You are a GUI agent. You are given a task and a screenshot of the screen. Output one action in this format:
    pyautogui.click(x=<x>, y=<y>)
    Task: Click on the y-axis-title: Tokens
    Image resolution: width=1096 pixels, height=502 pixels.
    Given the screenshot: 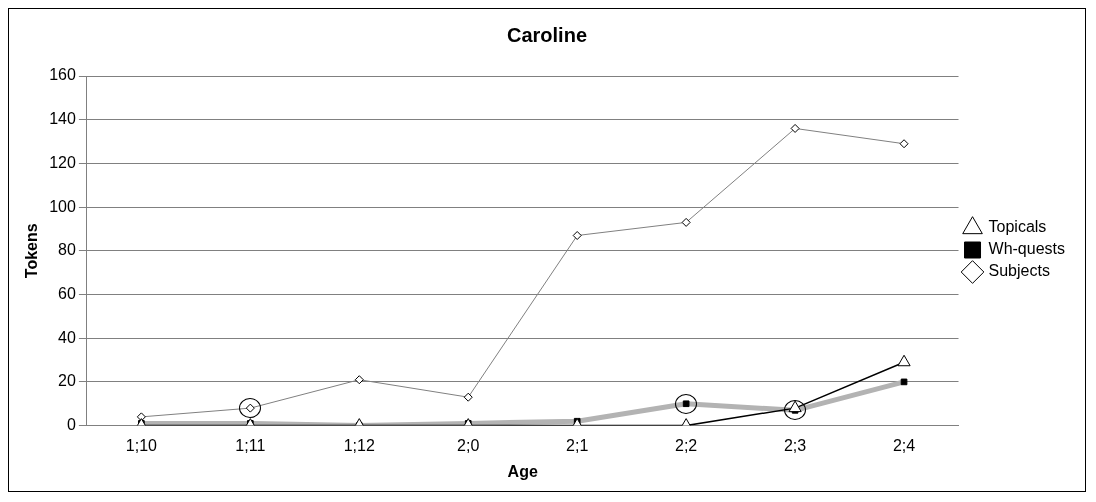 What is the action you would take?
    pyautogui.click(x=32, y=251)
    